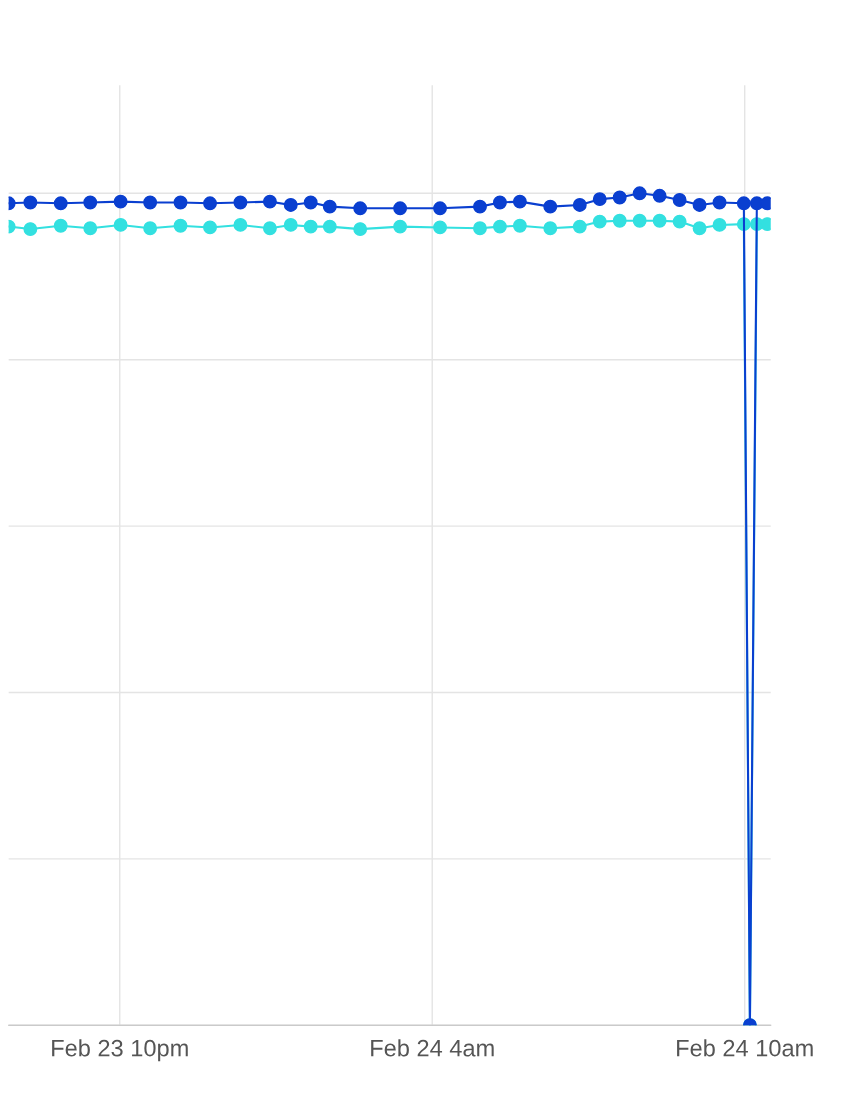  Describe the element at coordinates (745, 1048) in the screenshot. I see `x-tick-label: Feb 24 10am` at that location.